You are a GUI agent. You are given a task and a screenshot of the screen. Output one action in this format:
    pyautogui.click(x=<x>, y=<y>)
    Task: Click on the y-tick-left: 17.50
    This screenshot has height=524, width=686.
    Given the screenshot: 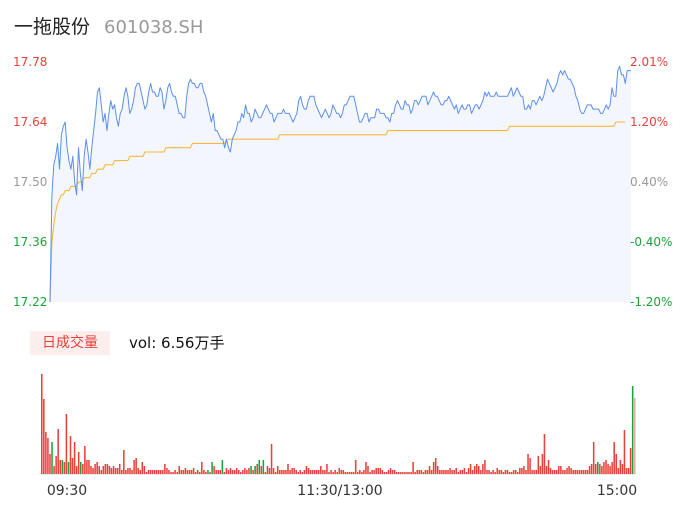 What is the action you would take?
    pyautogui.click(x=30, y=182)
    